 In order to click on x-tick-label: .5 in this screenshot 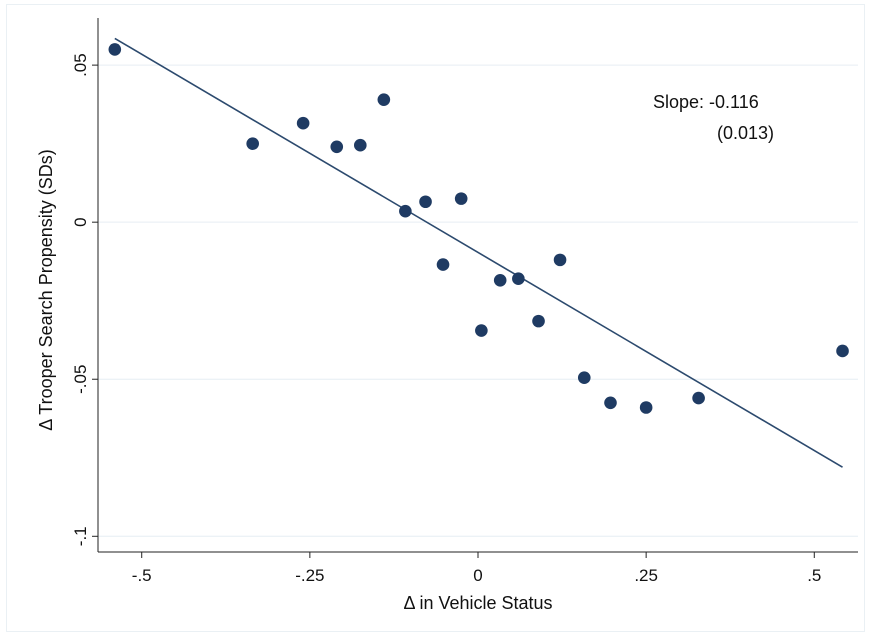, I will do `click(814, 575)`.